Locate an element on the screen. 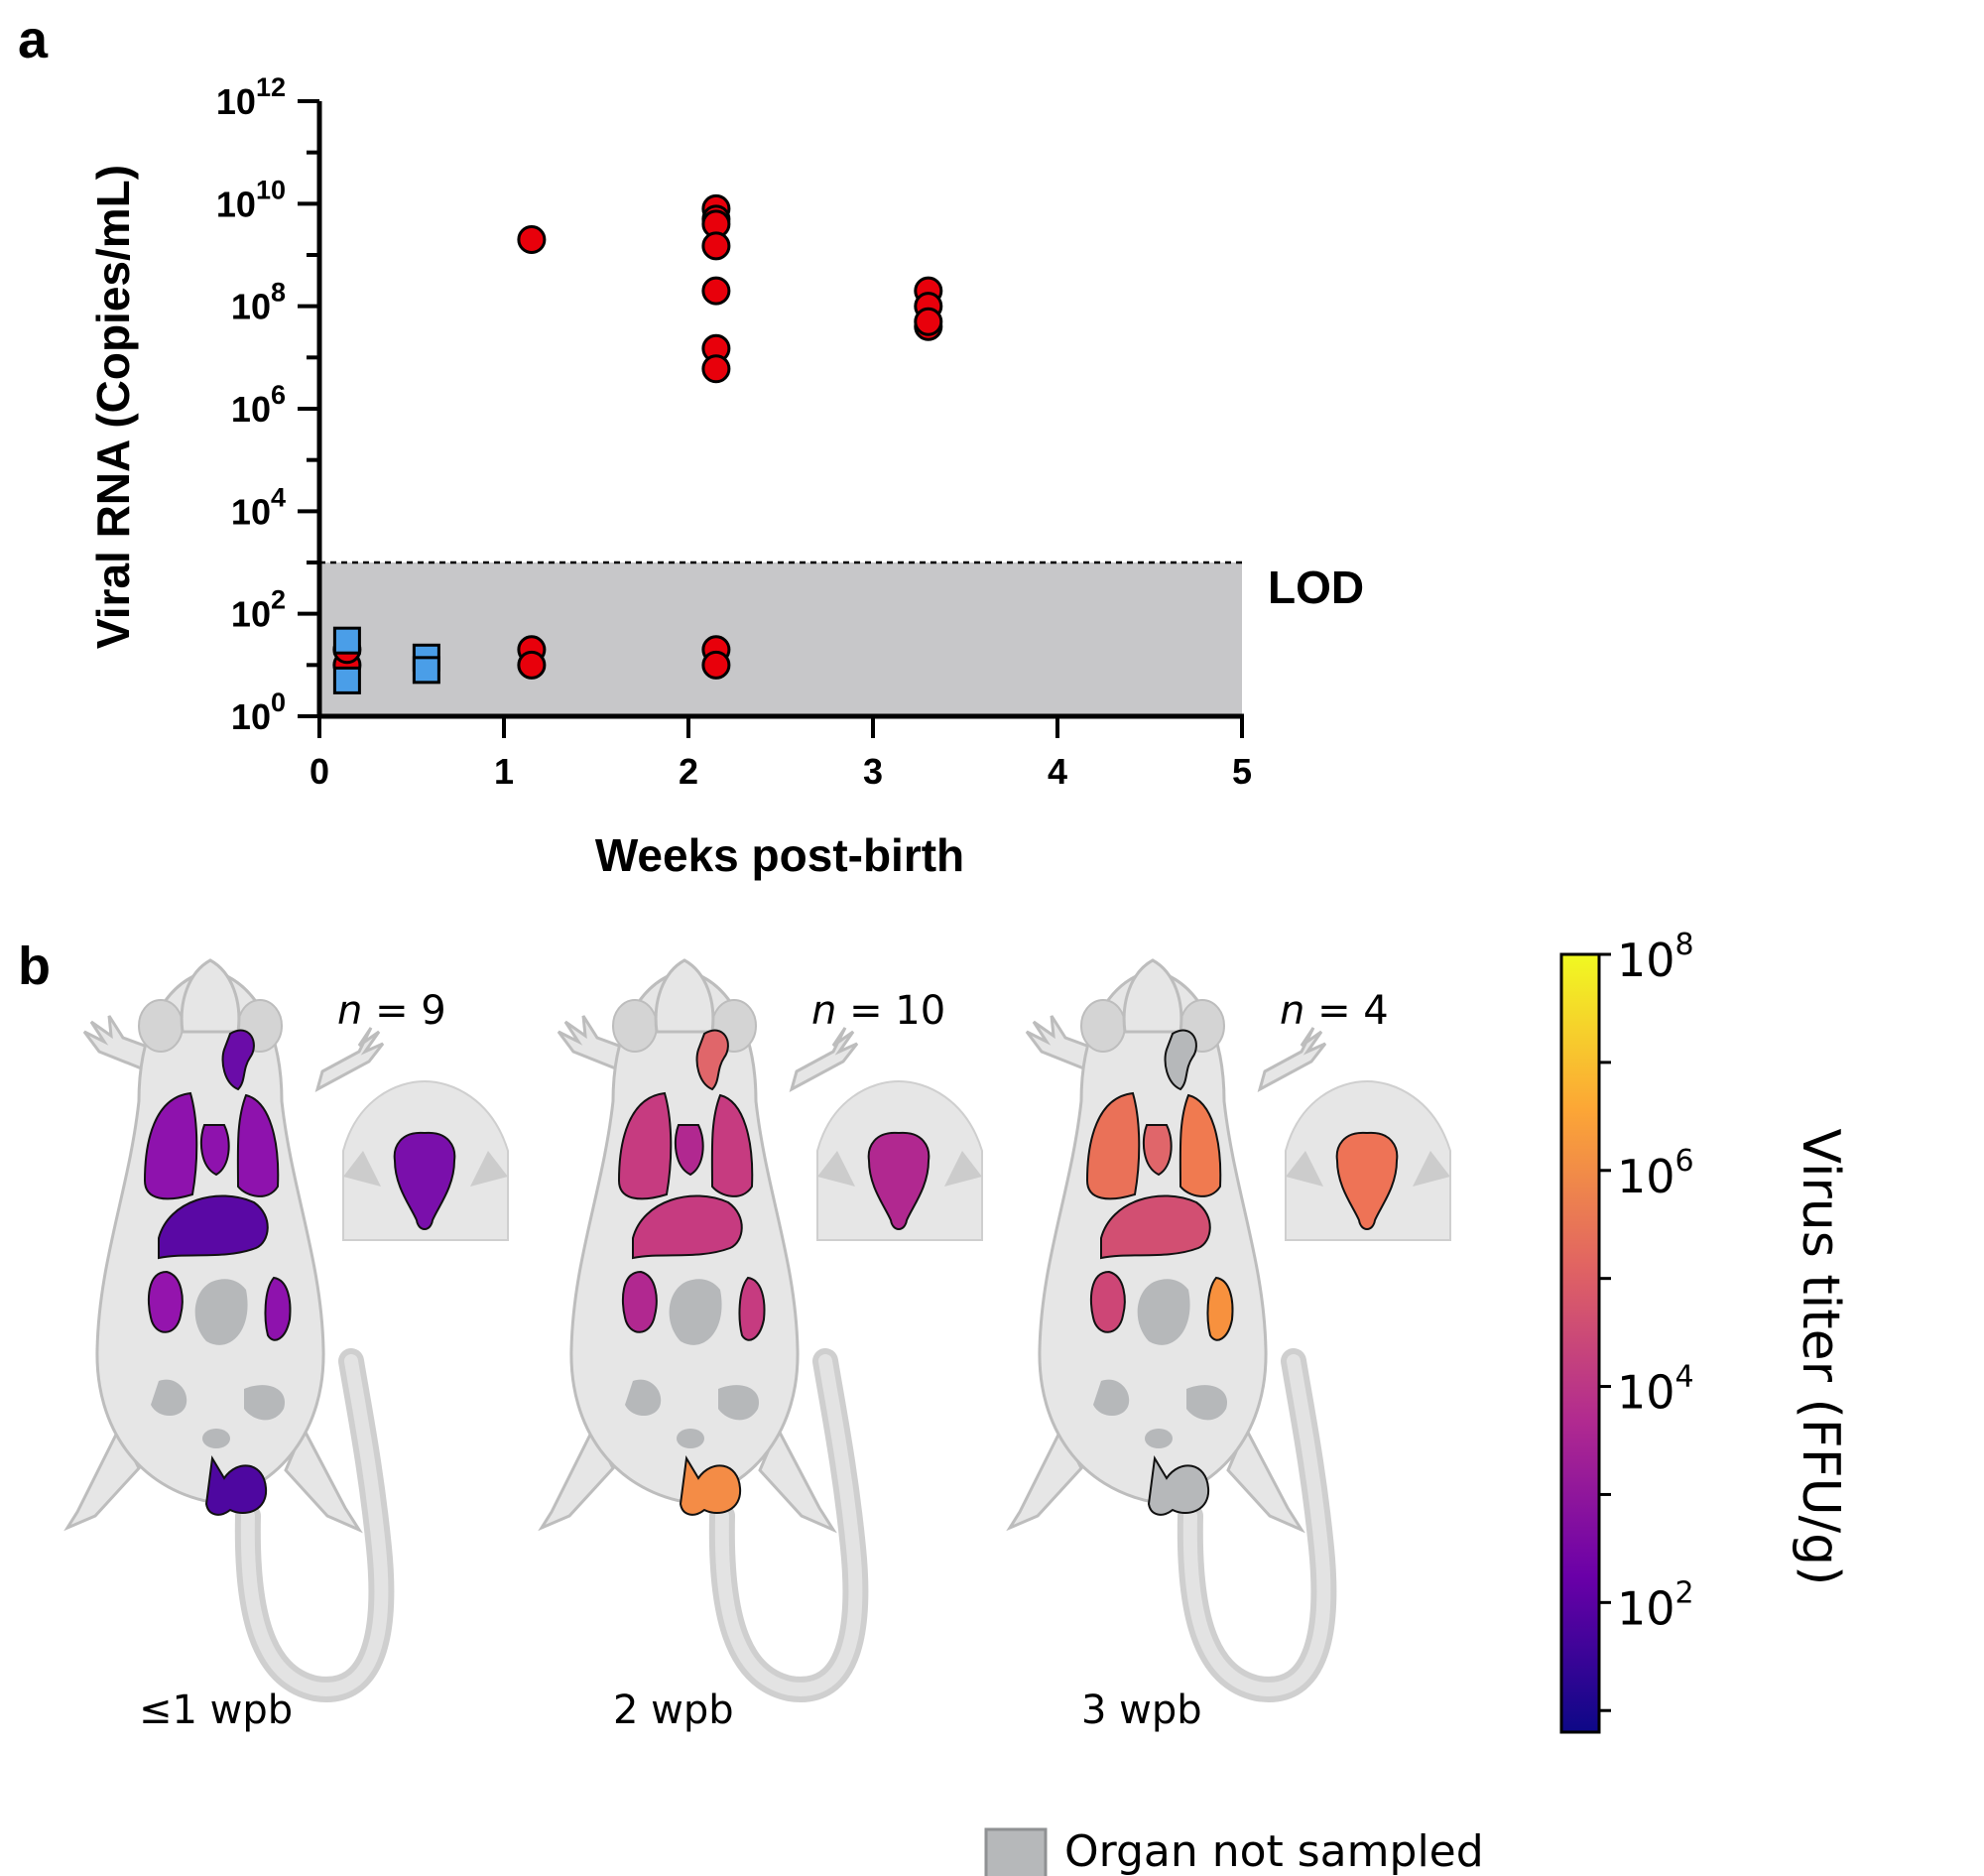  age-label: ≤1 wpb is located at coordinates (216, 1710).